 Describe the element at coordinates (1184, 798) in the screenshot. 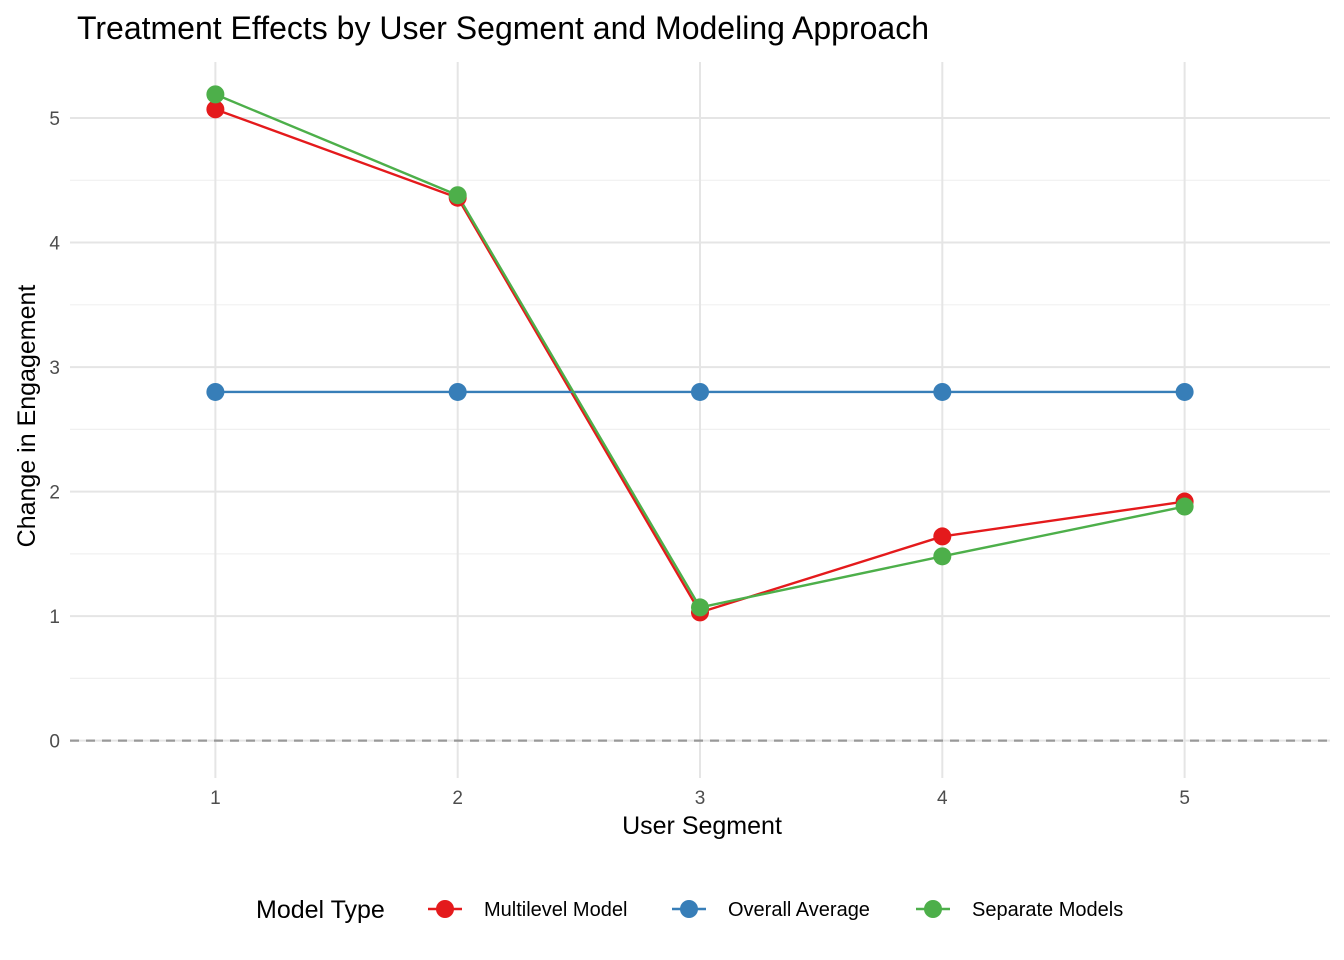

I see `x-tick-label: 5` at that location.